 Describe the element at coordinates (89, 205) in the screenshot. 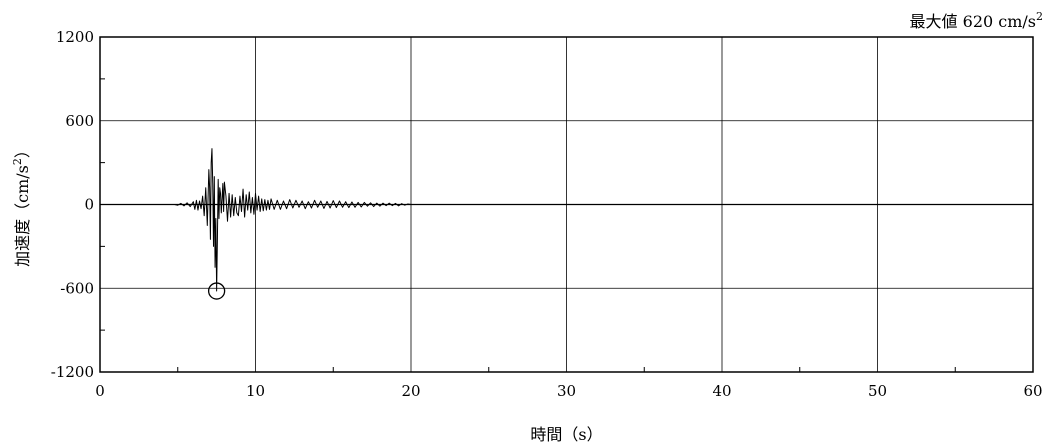

I see `y-tick-label: 0` at that location.